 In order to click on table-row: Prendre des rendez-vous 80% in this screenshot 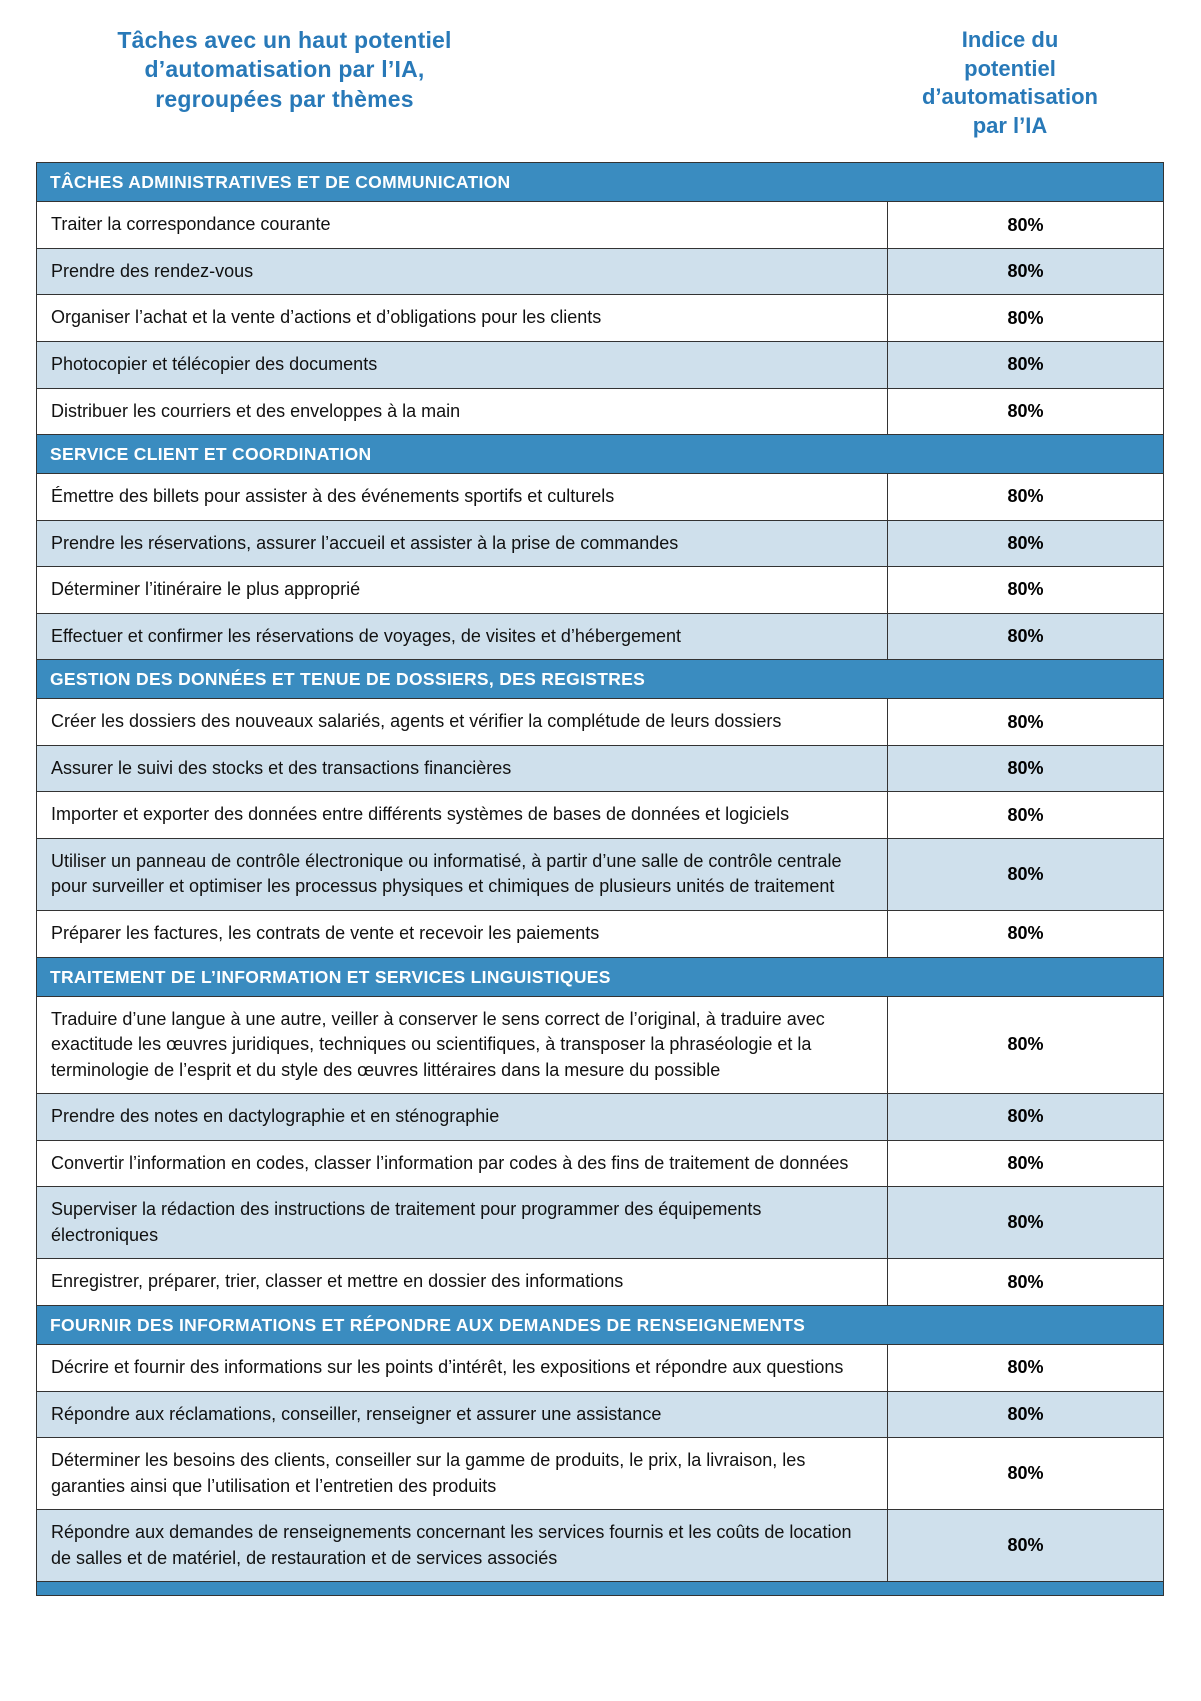, I will do `click(600, 271)`.